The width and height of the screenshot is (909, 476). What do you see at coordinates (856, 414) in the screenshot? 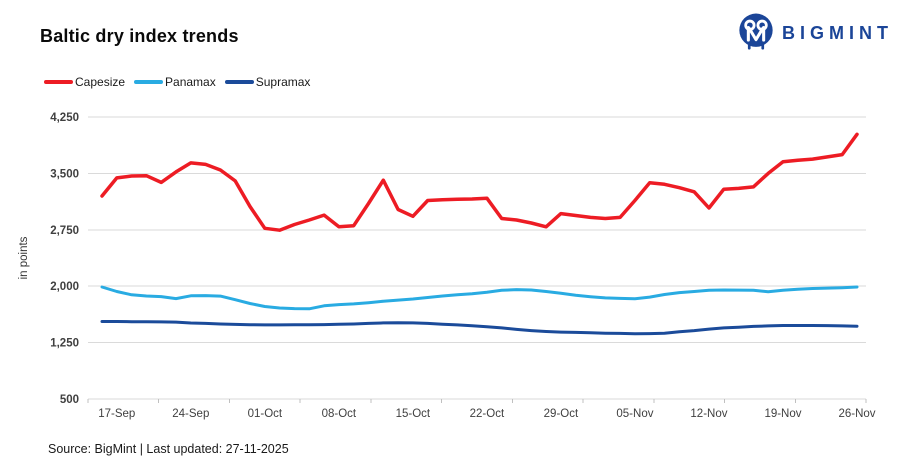
I see `x-axis-tick-label: 26-Nov` at bounding box center [856, 414].